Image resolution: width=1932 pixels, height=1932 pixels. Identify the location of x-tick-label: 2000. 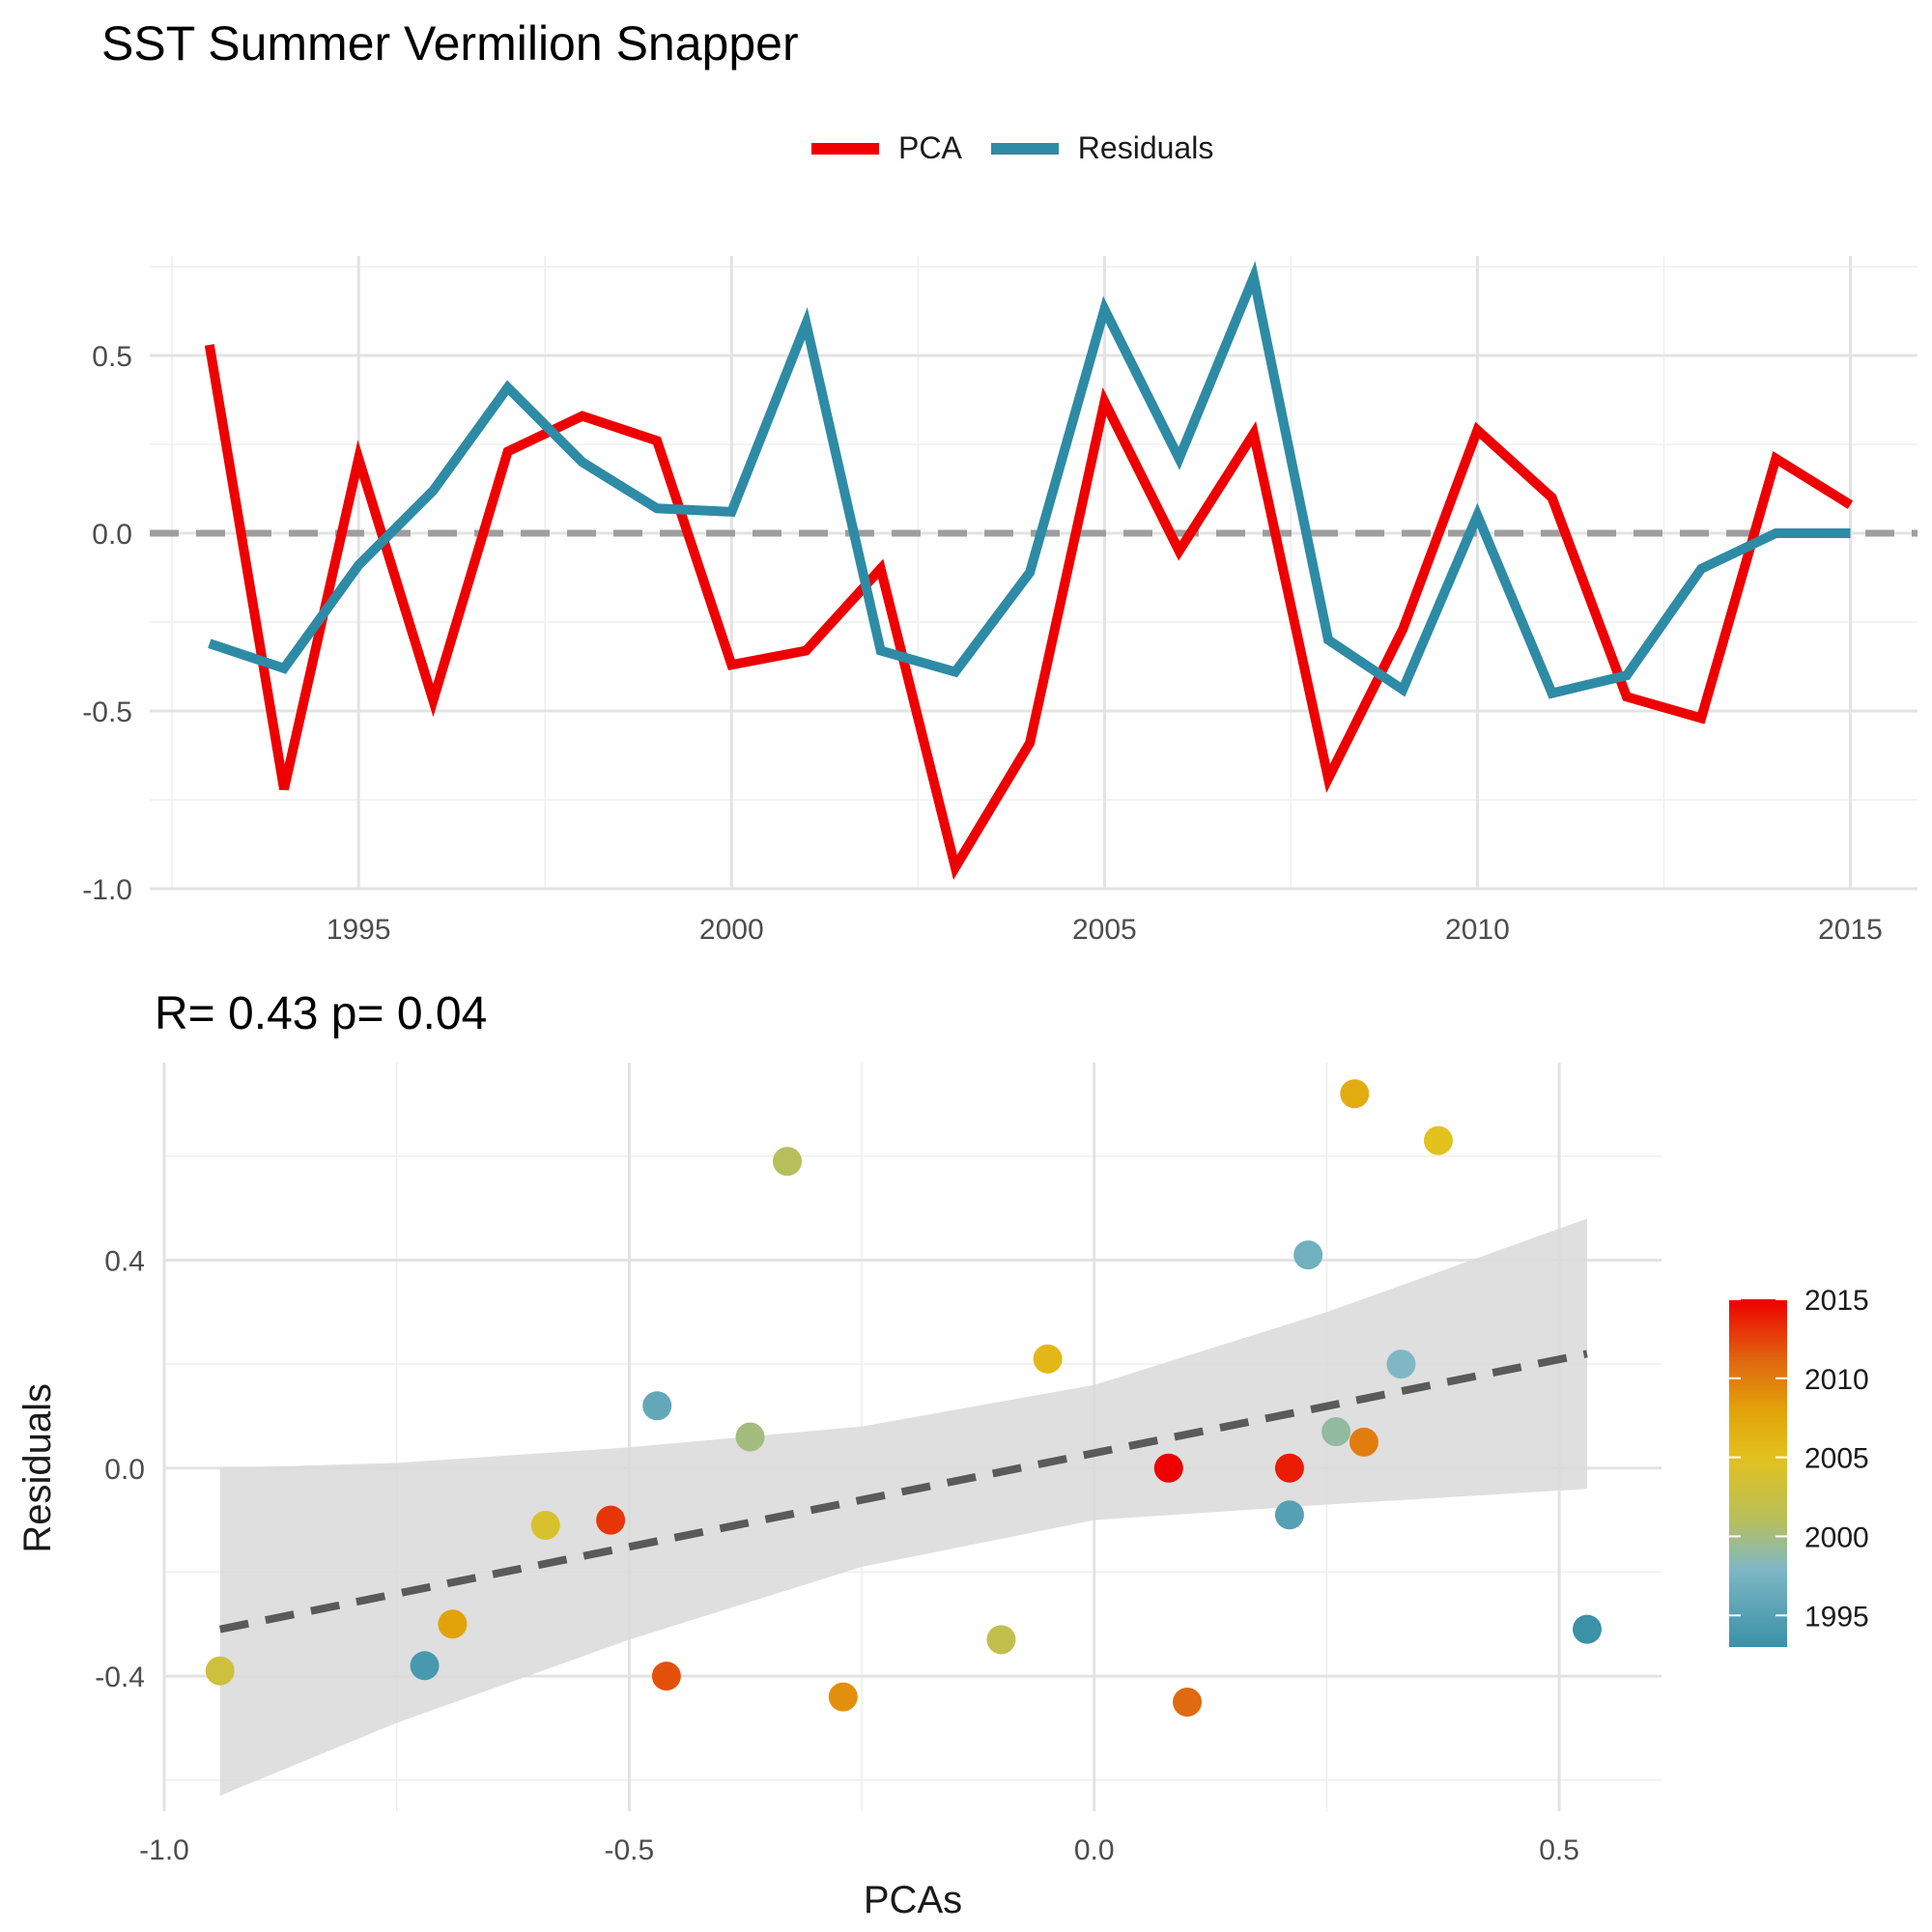
(731, 930).